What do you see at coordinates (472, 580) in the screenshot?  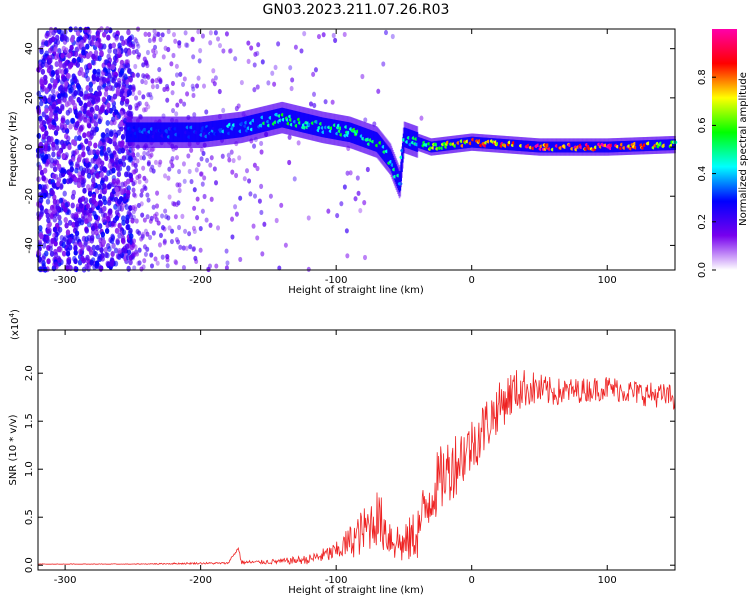 I see `snr-x-tick-label: 0` at bounding box center [472, 580].